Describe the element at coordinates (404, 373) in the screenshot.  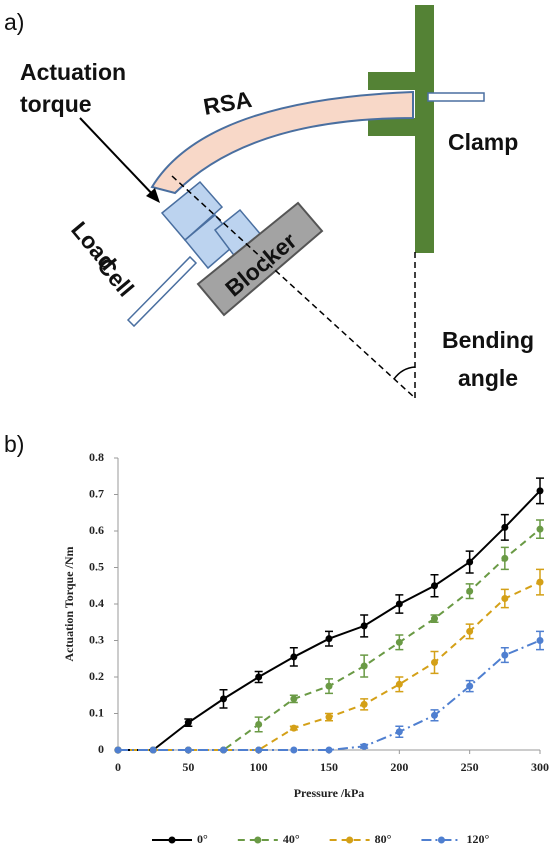
I see `angle-arc` at that location.